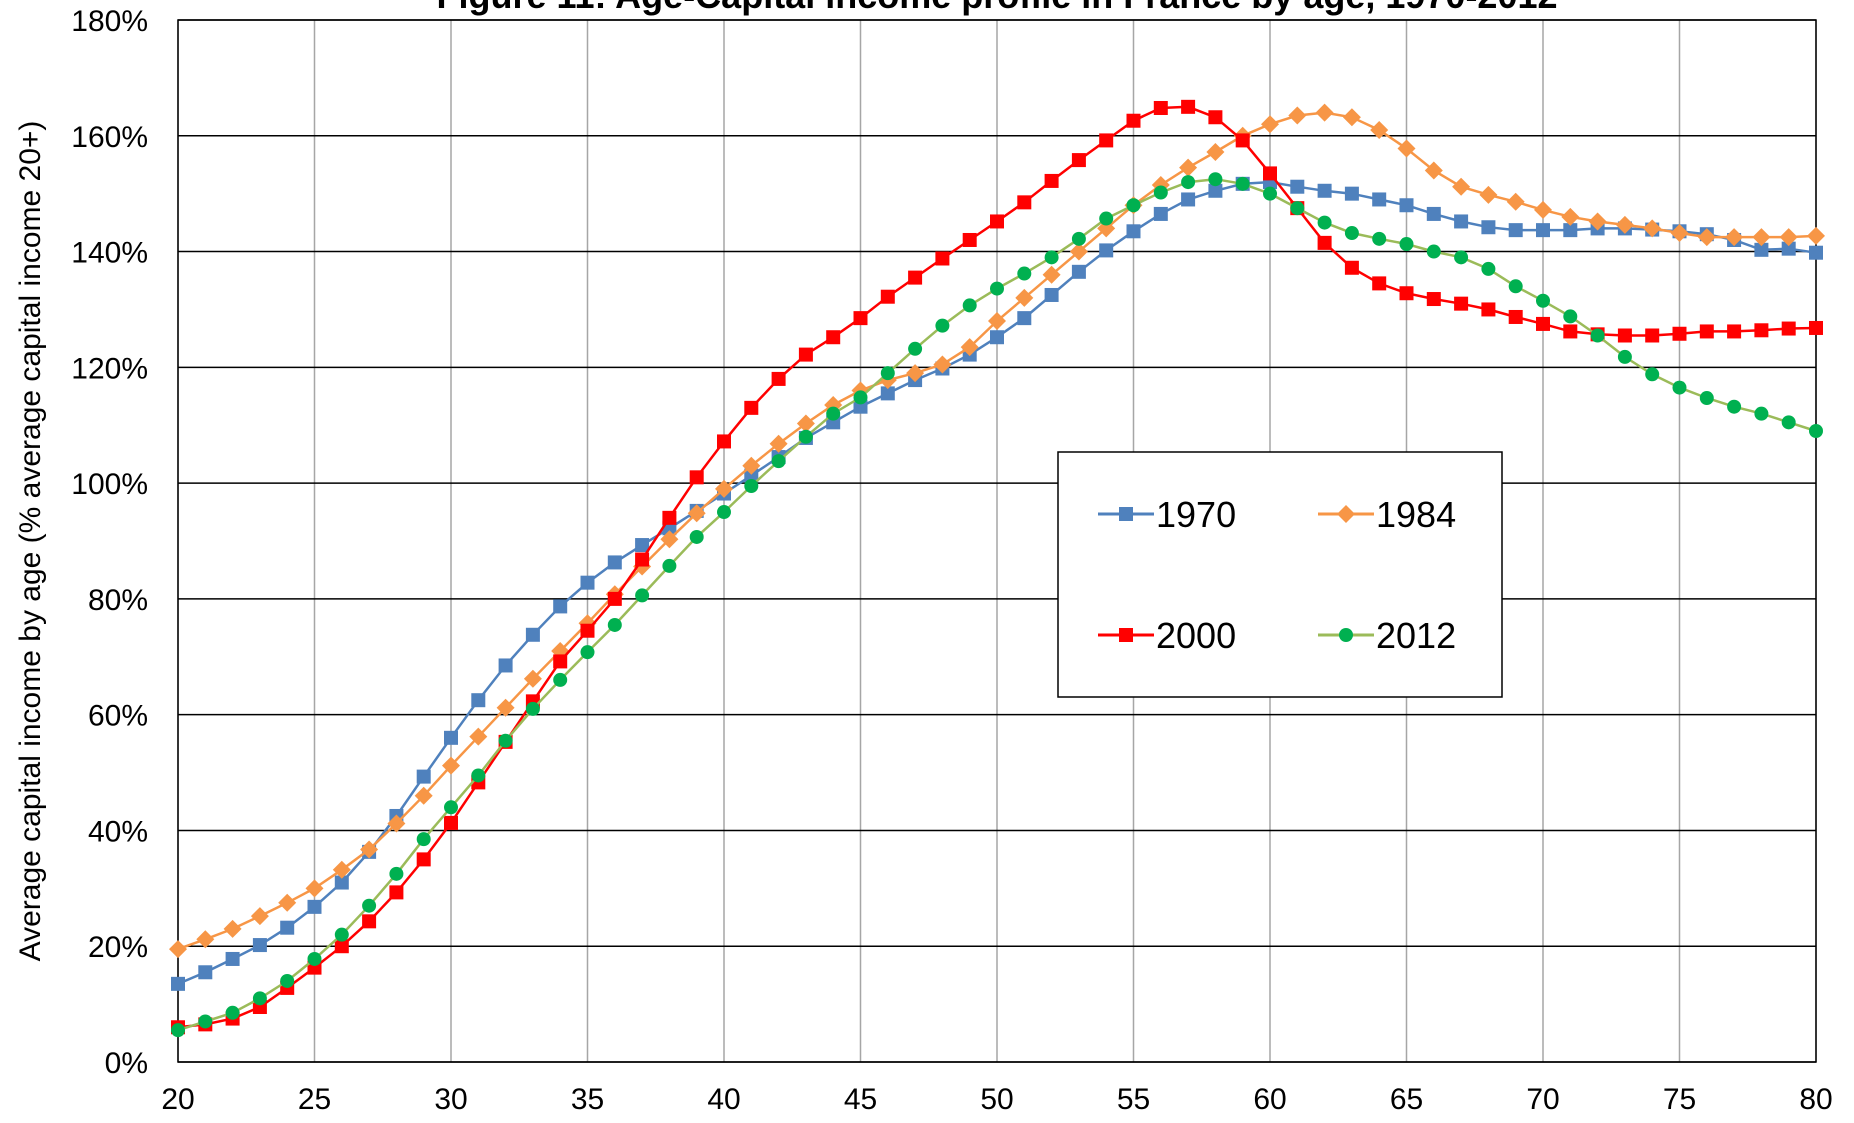  I want to click on legend-label-1984: 1984, so click(1416, 514).